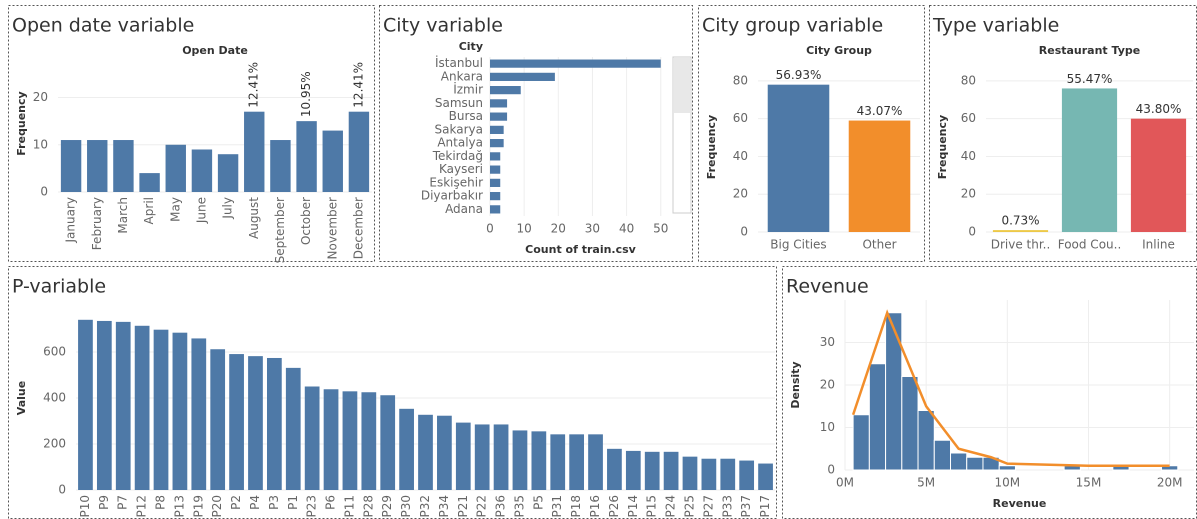 Image resolution: width=1197 pixels, height=519 pixels. What do you see at coordinates (466, 116) in the screenshot?
I see `y-tick-label: Bursa` at bounding box center [466, 116].